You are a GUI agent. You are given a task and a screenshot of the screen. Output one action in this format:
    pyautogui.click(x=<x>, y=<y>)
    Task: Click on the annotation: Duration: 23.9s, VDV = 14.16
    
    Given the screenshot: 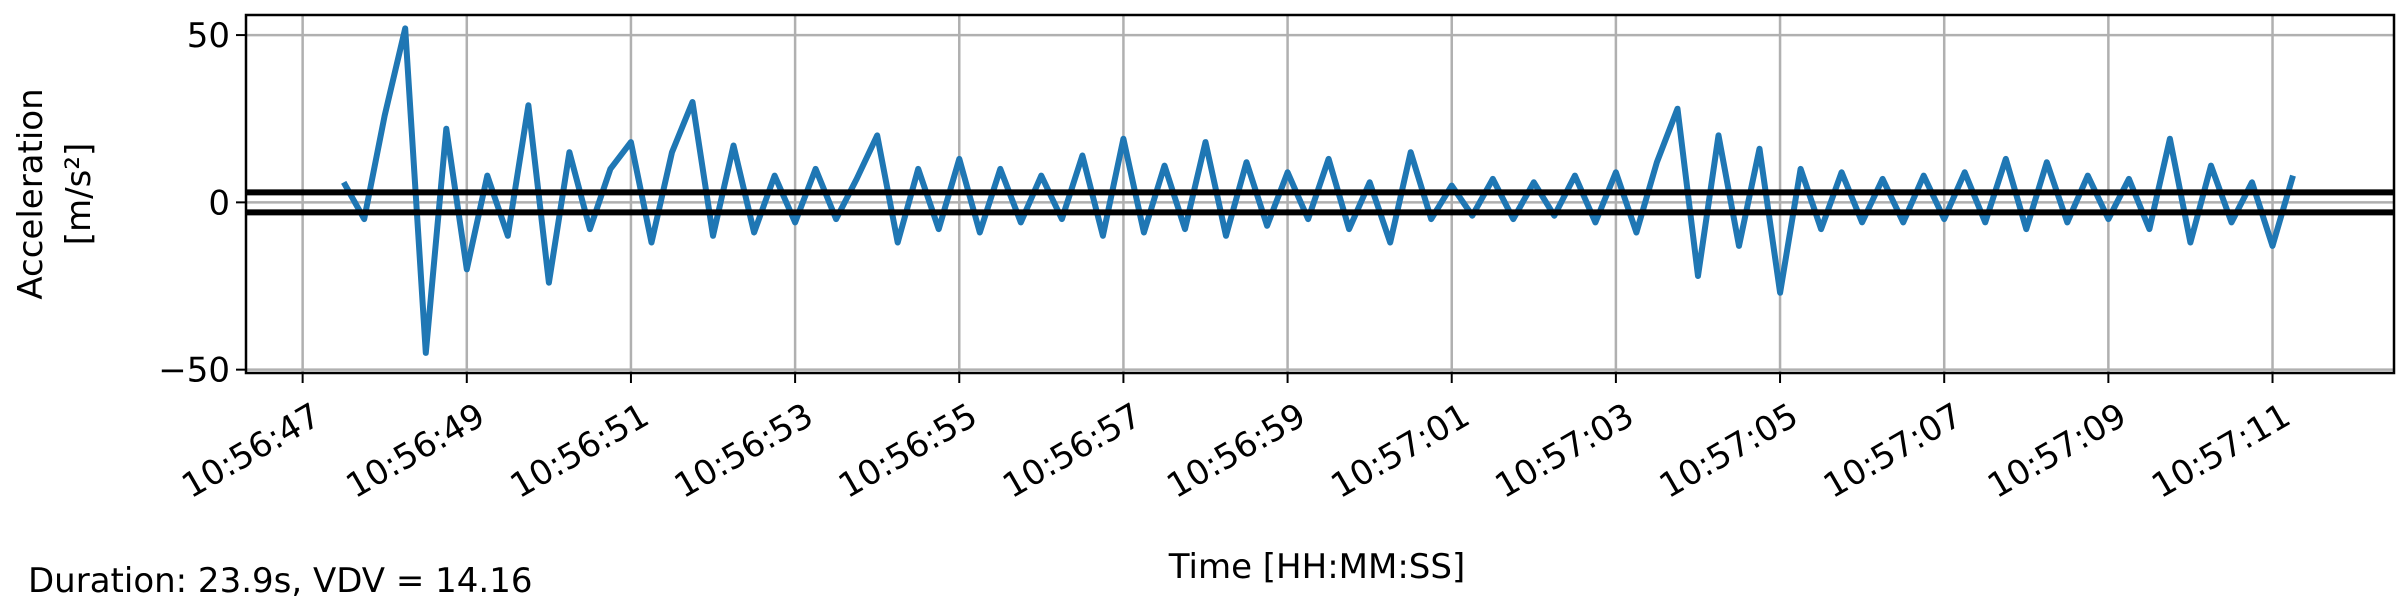 What is the action you would take?
    pyautogui.click(x=280, y=580)
    